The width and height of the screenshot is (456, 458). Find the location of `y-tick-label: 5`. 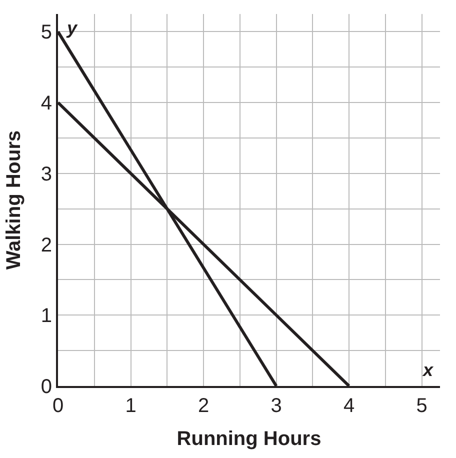

y-tick-label: 5 is located at coordinates (46, 33).